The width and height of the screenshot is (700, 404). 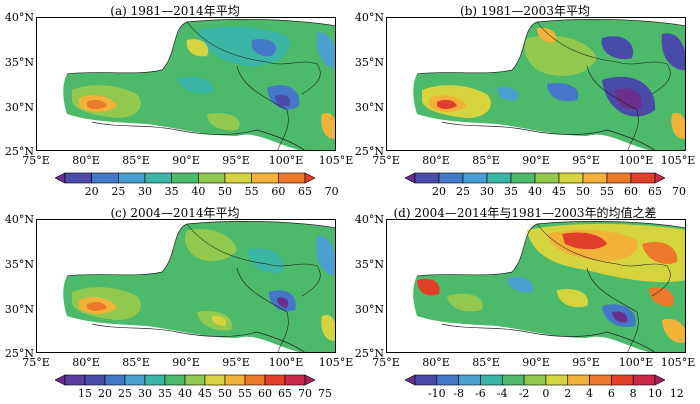 What do you see at coordinates (546, 393) in the screenshot?
I see `colorbar-tick-label: 0` at bounding box center [546, 393].